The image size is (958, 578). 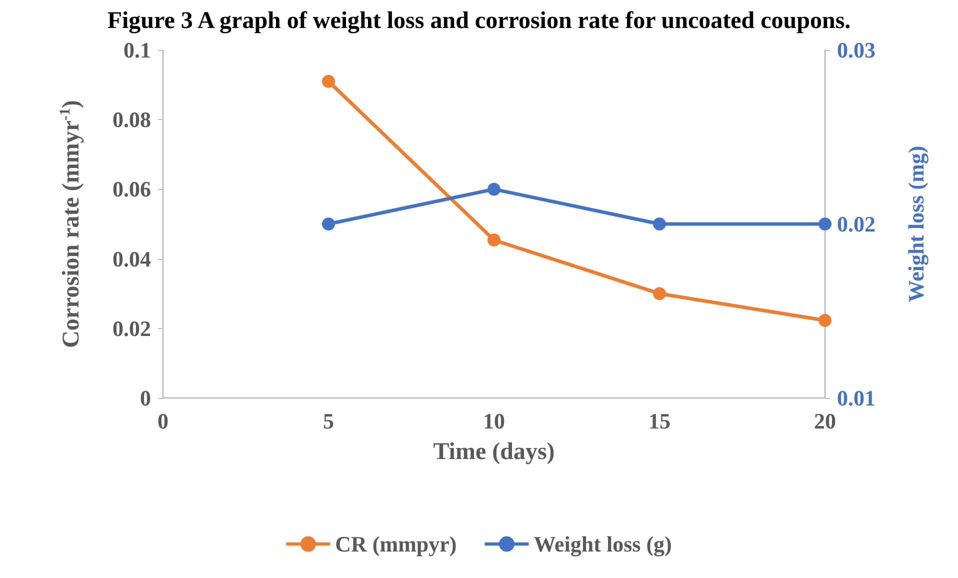 I want to click on legend-label: Weight loss (g), so click(x=603, y=544).